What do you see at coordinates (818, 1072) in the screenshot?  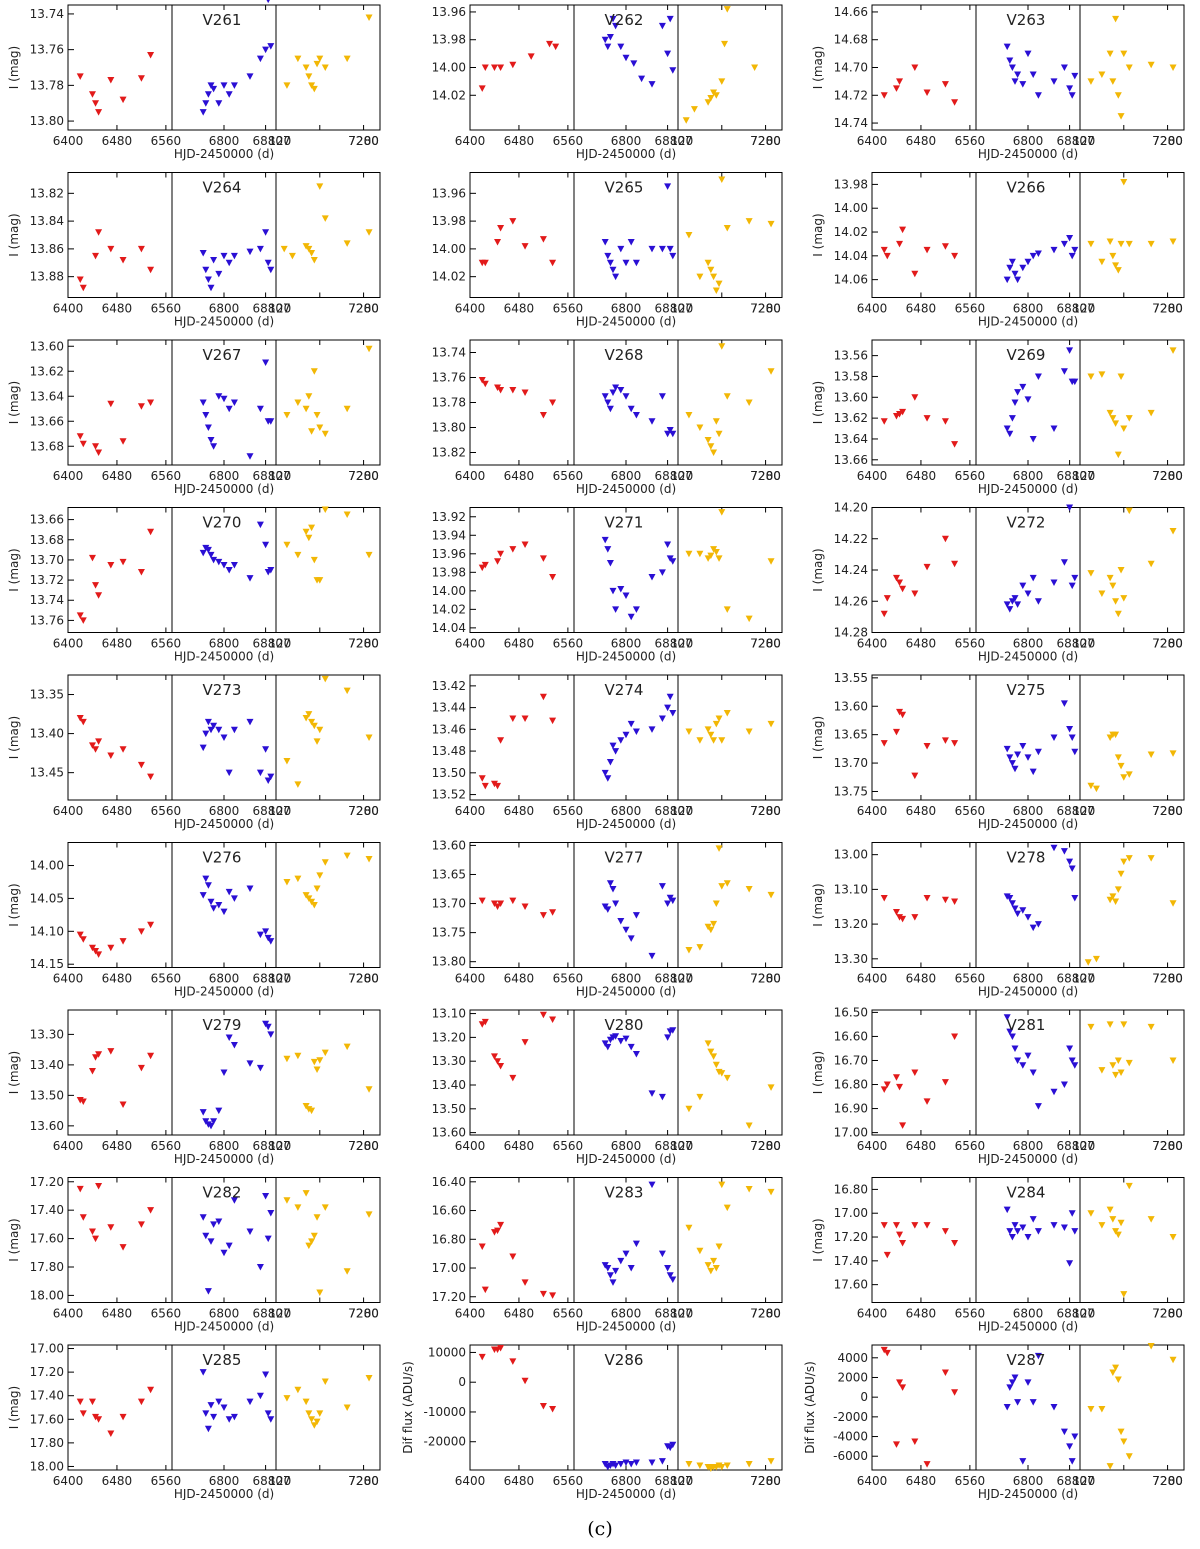 I see `y-axis-label: I (mag)` at bounding box center [818, 1072].